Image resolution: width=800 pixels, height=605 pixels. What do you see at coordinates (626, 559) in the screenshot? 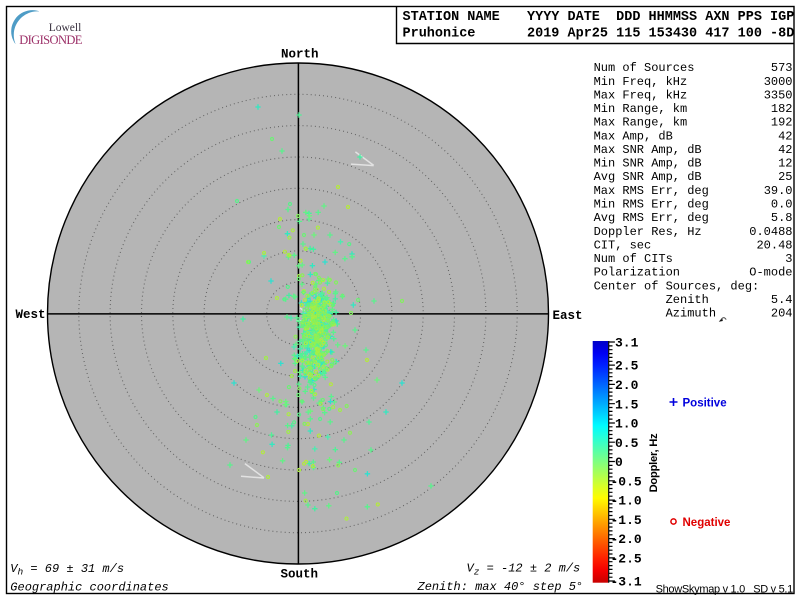
I see `svg-text: -2.5` at bounding box center [626, 559].